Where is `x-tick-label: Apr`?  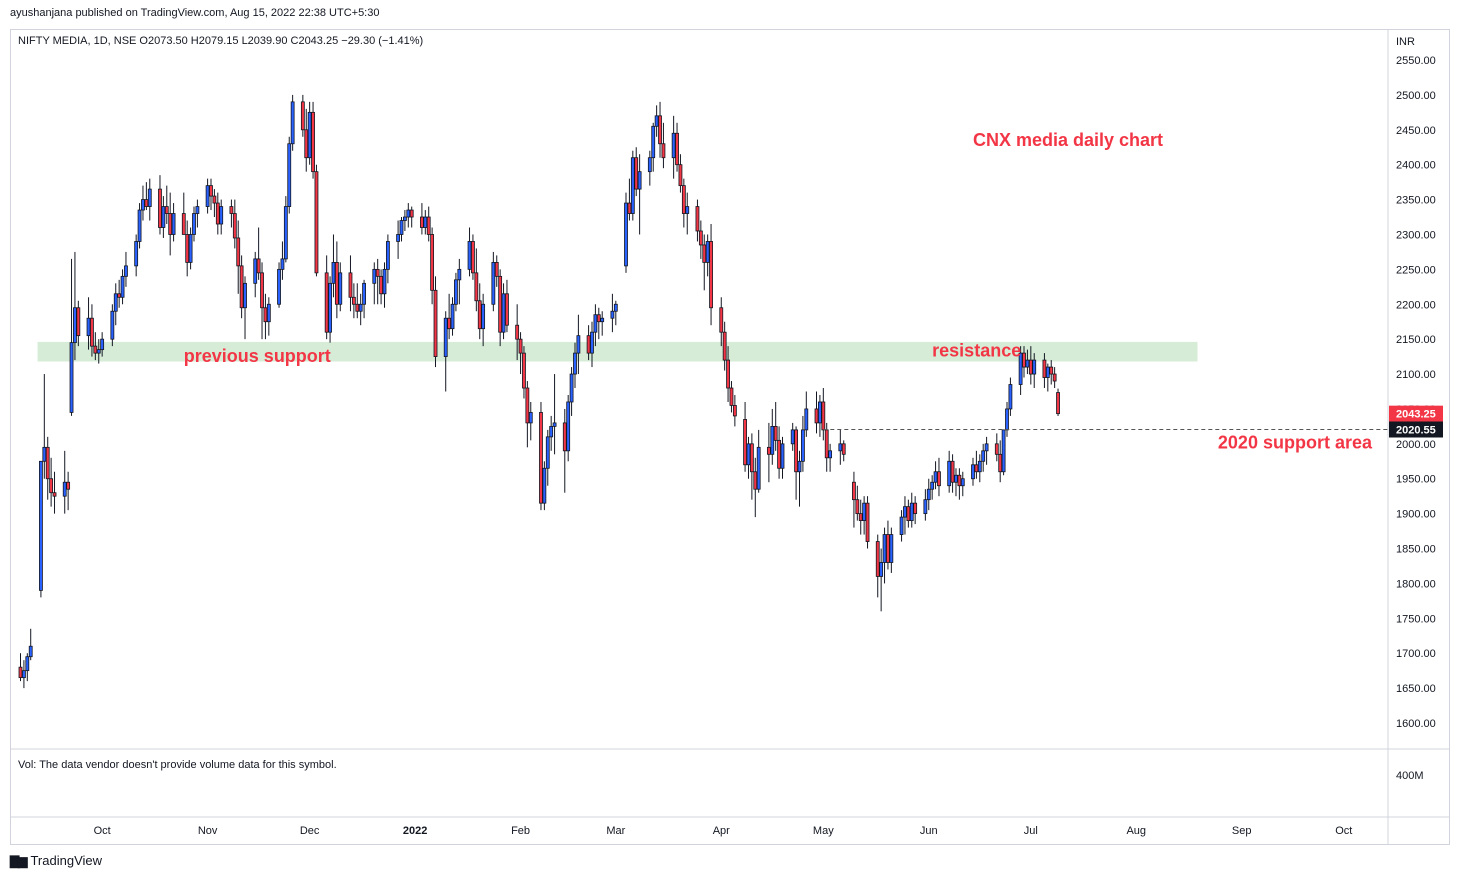
x-tick-label: Apr is located at coordinates (721, 831).